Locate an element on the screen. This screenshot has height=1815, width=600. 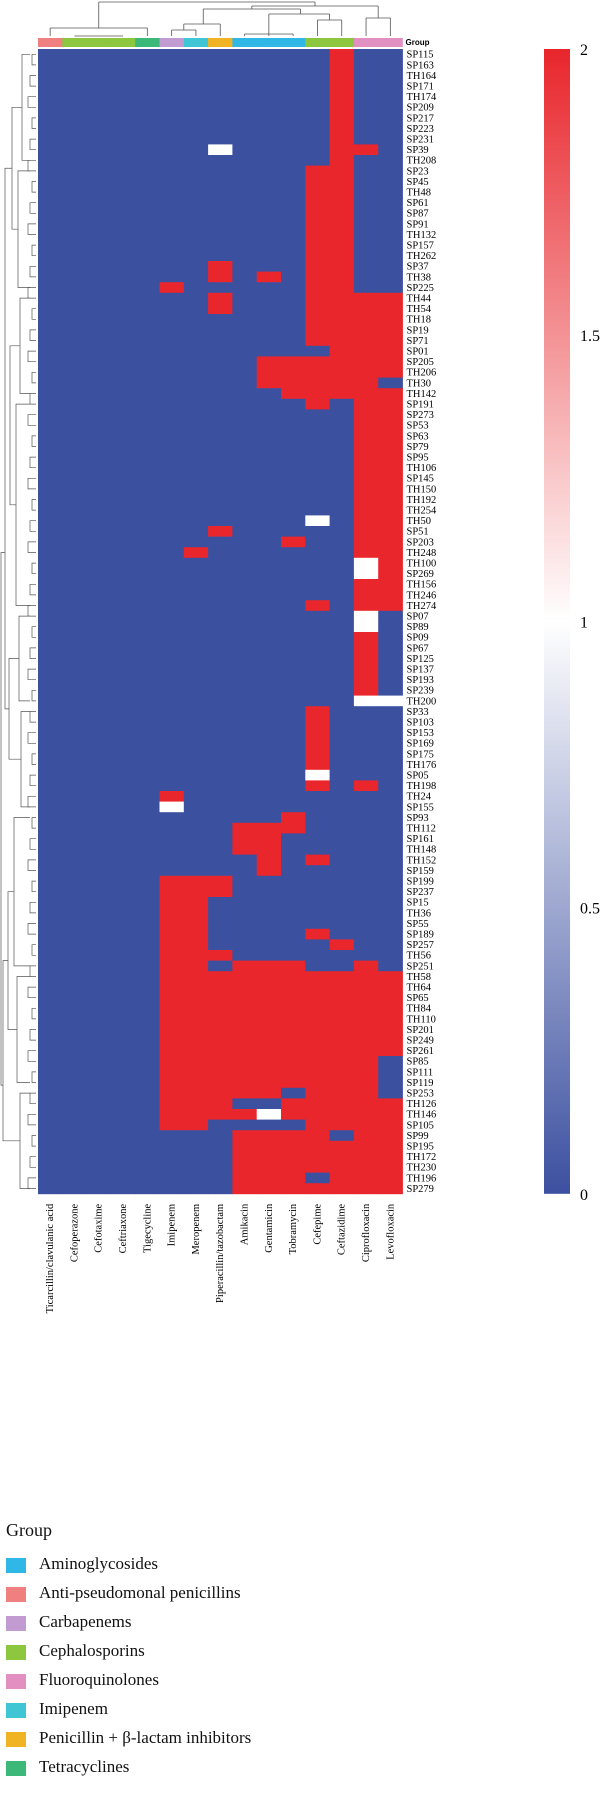
row-label: SP99 is located at coordinates (418, 1136).